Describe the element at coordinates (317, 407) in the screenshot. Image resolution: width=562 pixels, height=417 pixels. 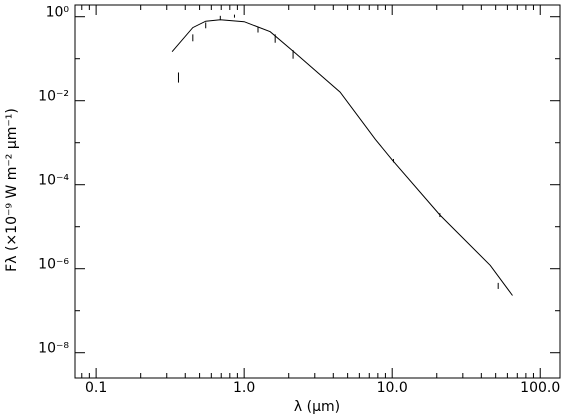
I see `x-axis-label: λ (µm)` at that location.